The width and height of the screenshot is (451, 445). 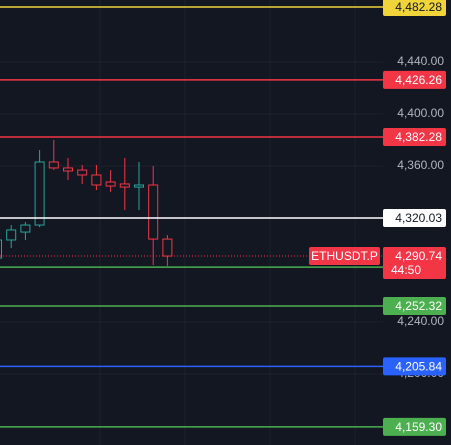 What do you see at coordinates (418, 7) in the screenshot?
I see `price-label: 4,482.28` at bounding box center [418, 7].